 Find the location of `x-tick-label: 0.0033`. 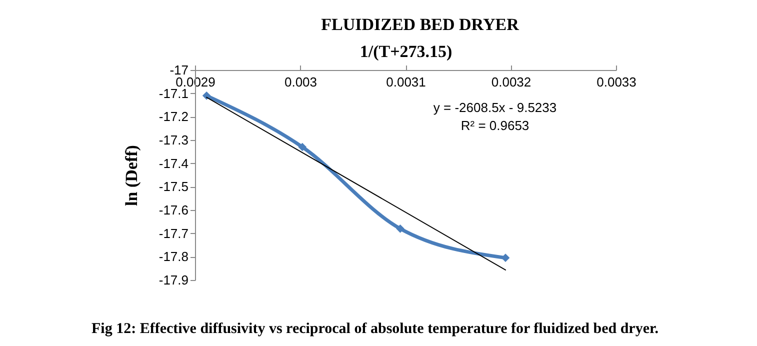

x-tick-label: 0.0033 is located at coordinates (616, 82).